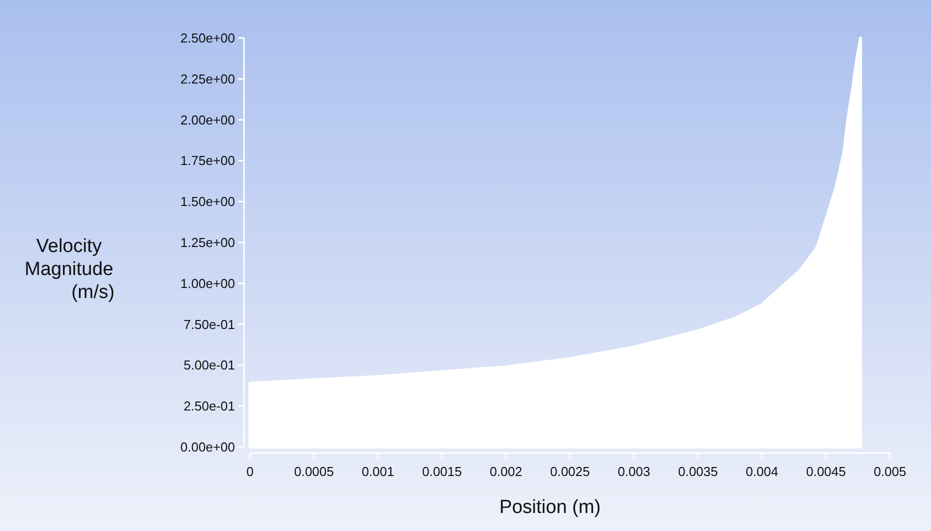 Image resolution: width=931 pixels, height=531 pixels. What do you see at coordinates (207, 202) in the screenshot?
I see `y-tick-label: 1.50e+00` at bounding box center [207, 202].